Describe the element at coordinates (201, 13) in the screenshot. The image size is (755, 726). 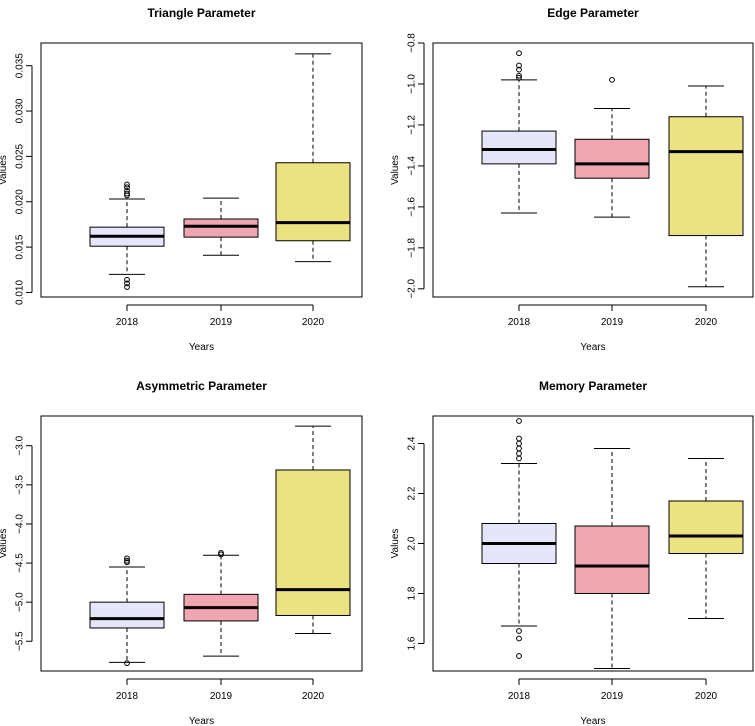
I see `chart-title: Triangle Parameter` at that location.